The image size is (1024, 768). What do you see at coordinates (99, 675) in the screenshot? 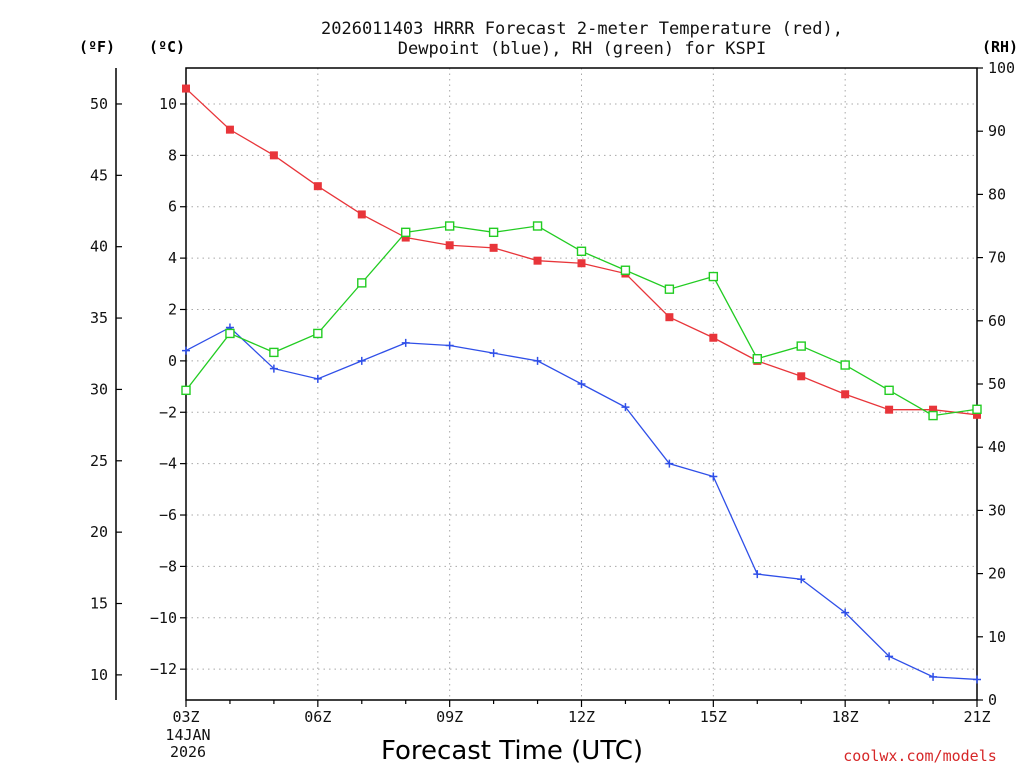
I see `fahrenheit-tick-label: 10` at bounding box center [99, 675].